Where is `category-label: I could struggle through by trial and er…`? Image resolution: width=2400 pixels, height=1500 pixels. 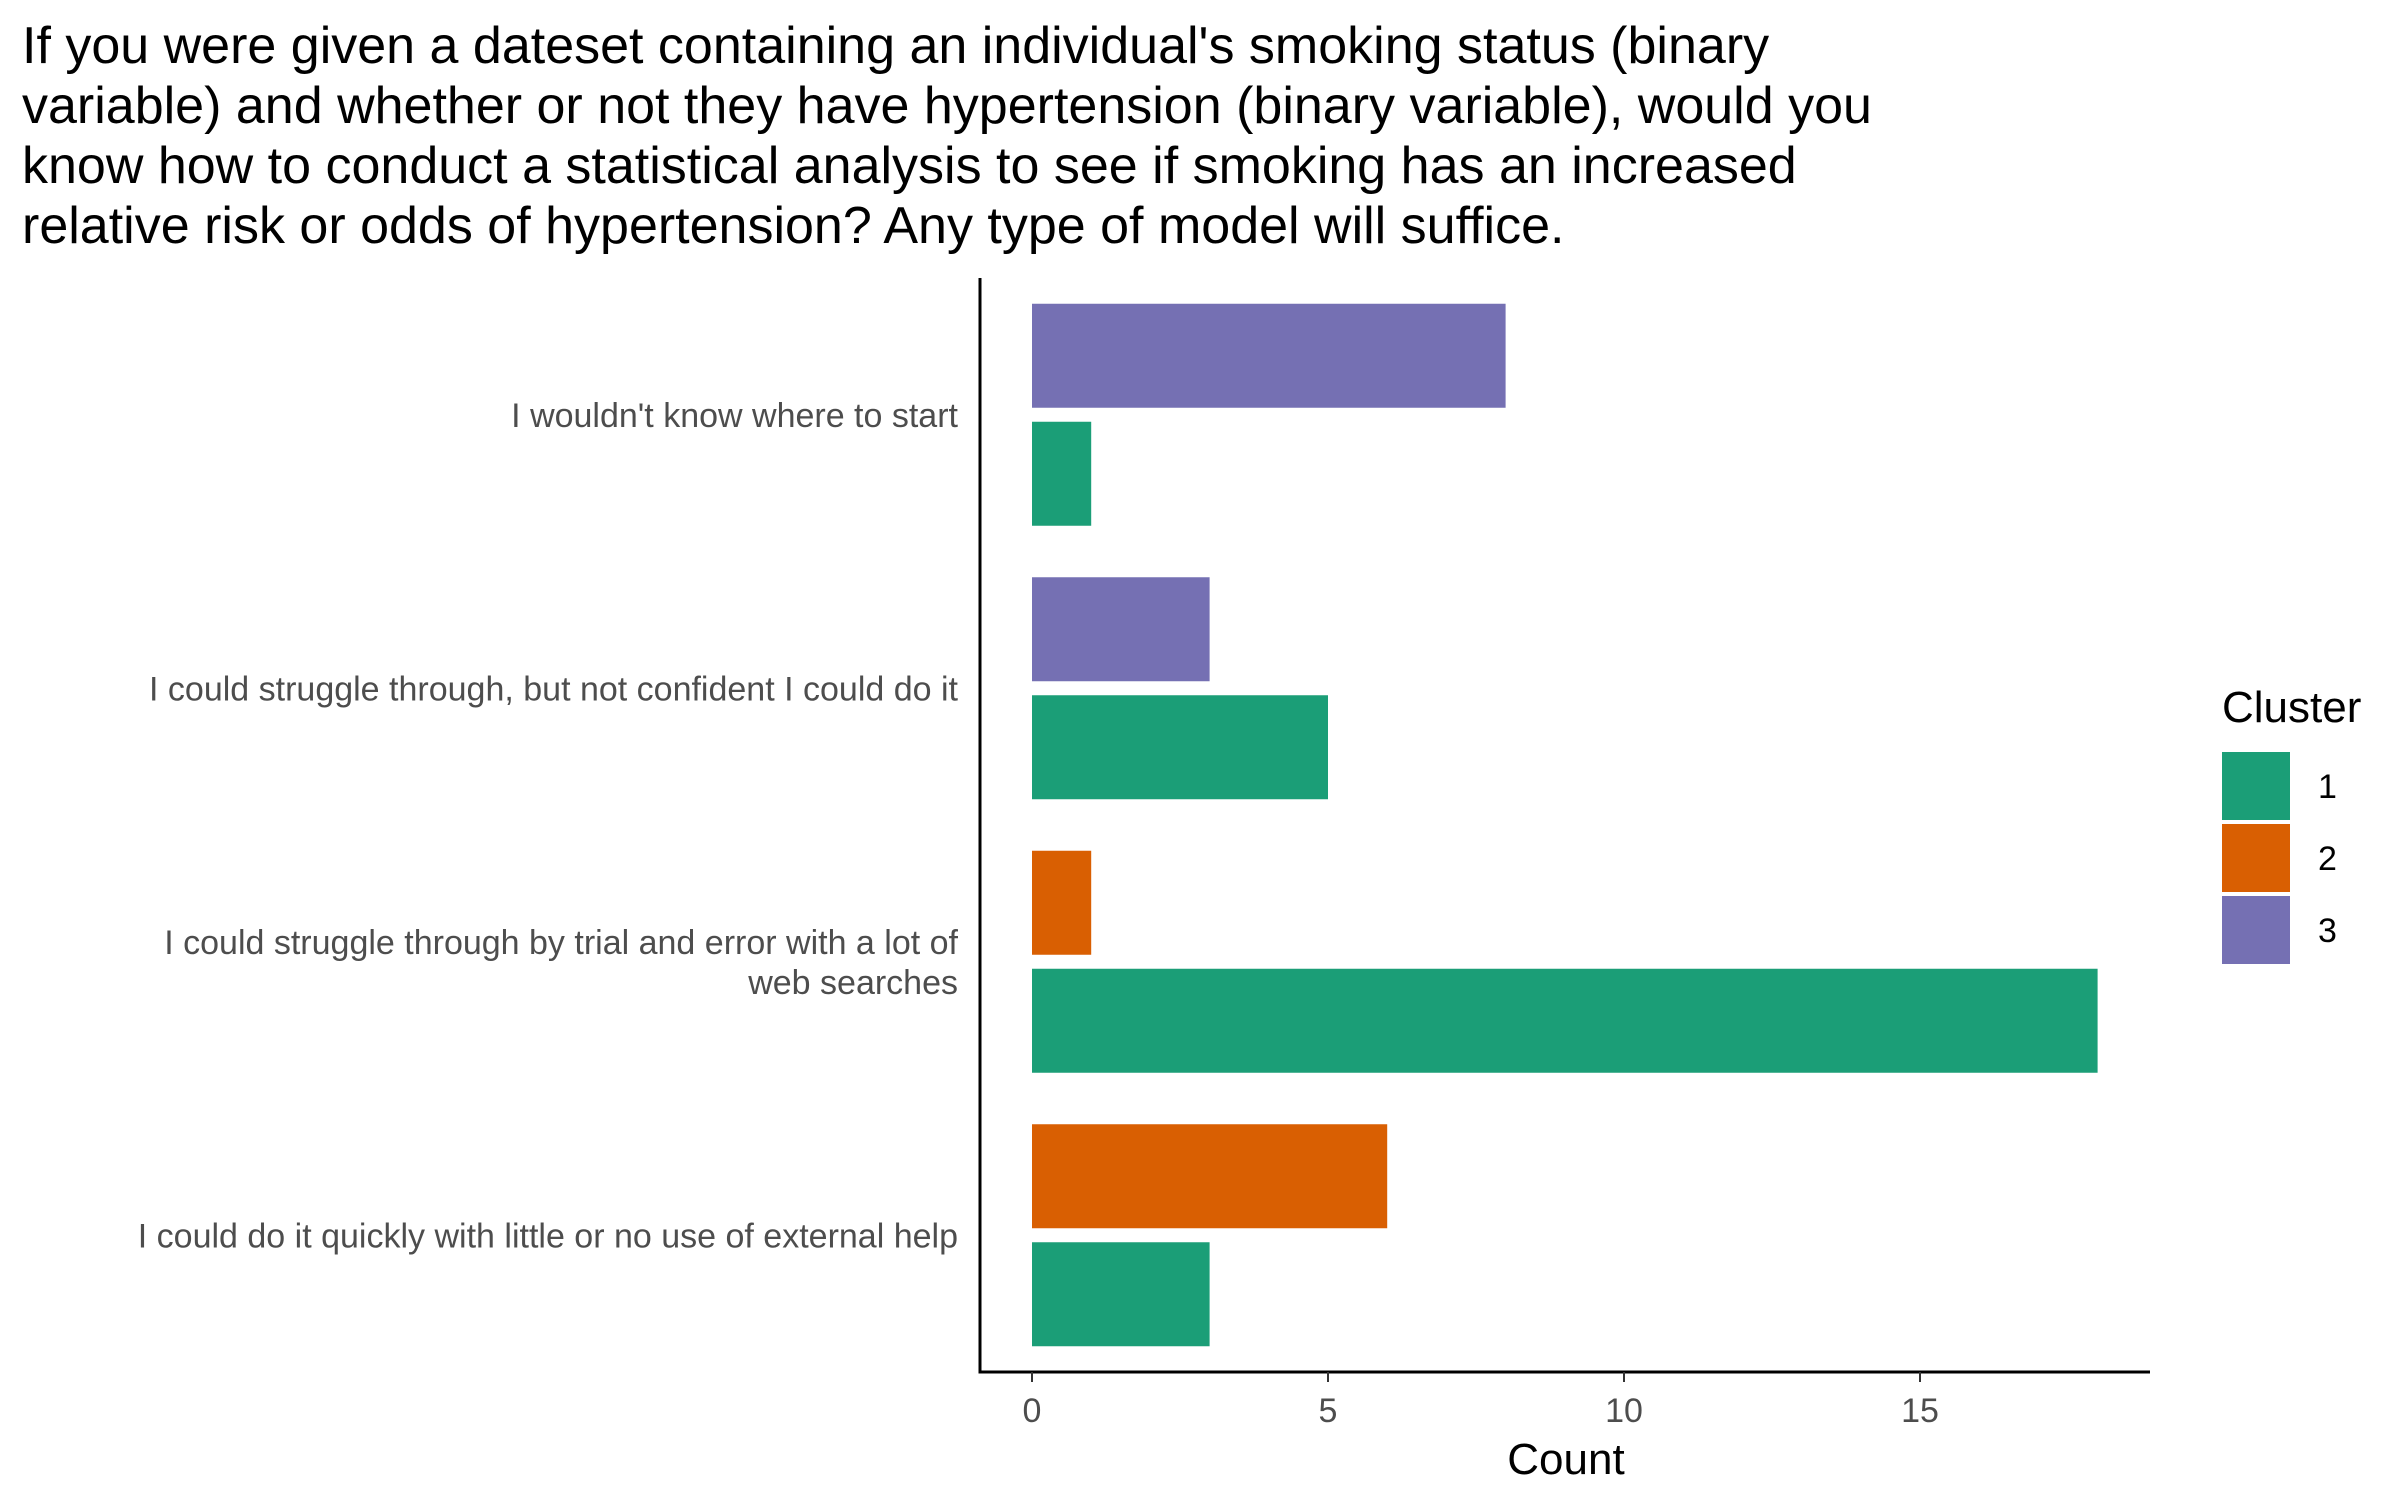 category-label: I could struggle through by trial and er… is located at coordinates (561, 943).